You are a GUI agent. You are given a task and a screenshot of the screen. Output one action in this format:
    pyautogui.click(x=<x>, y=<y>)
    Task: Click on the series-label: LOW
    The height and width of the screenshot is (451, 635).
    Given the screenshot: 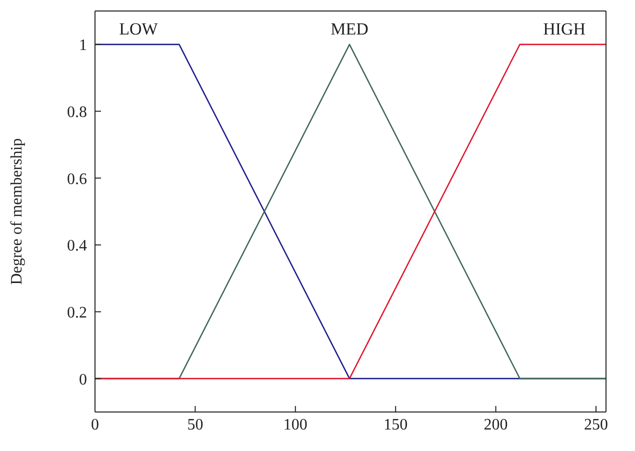 What is the action you would take?
    pyautogui.click(x=139, y=28)
    